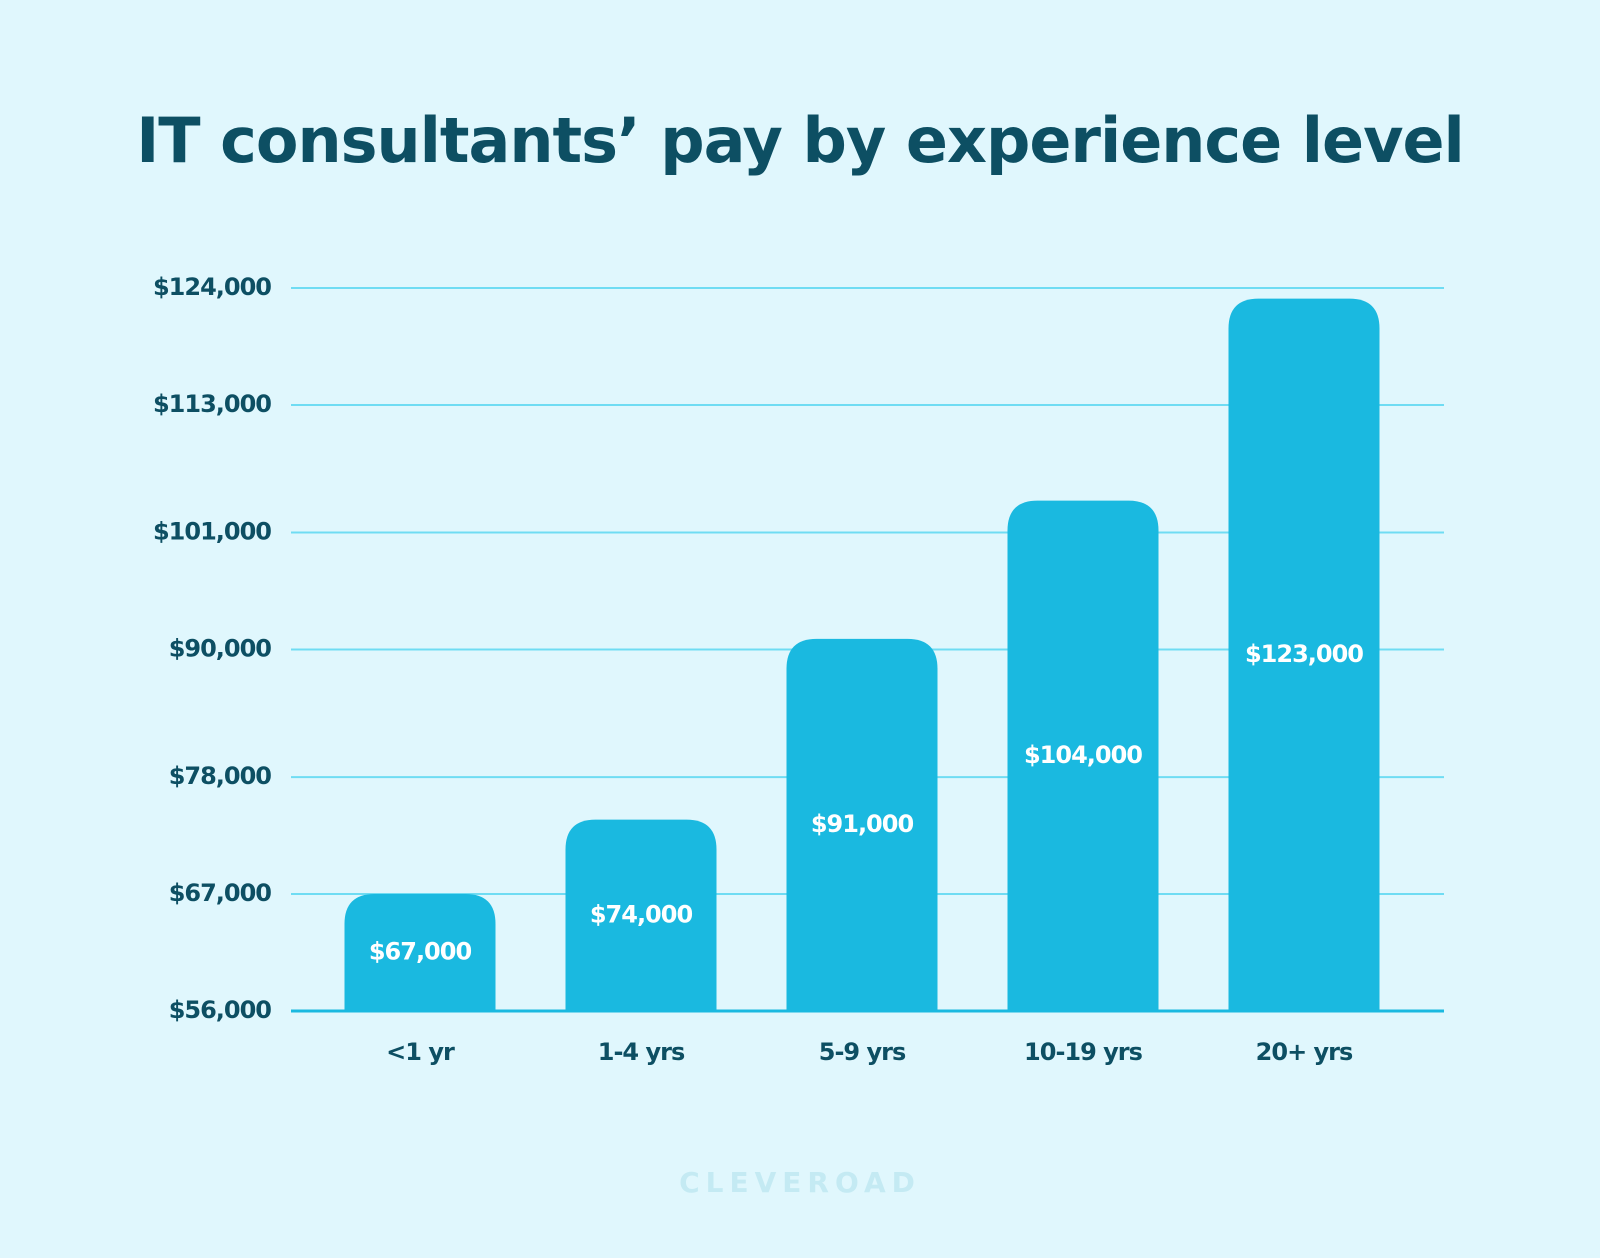  I want to click on value-label: $91,000, so click(862, 824).